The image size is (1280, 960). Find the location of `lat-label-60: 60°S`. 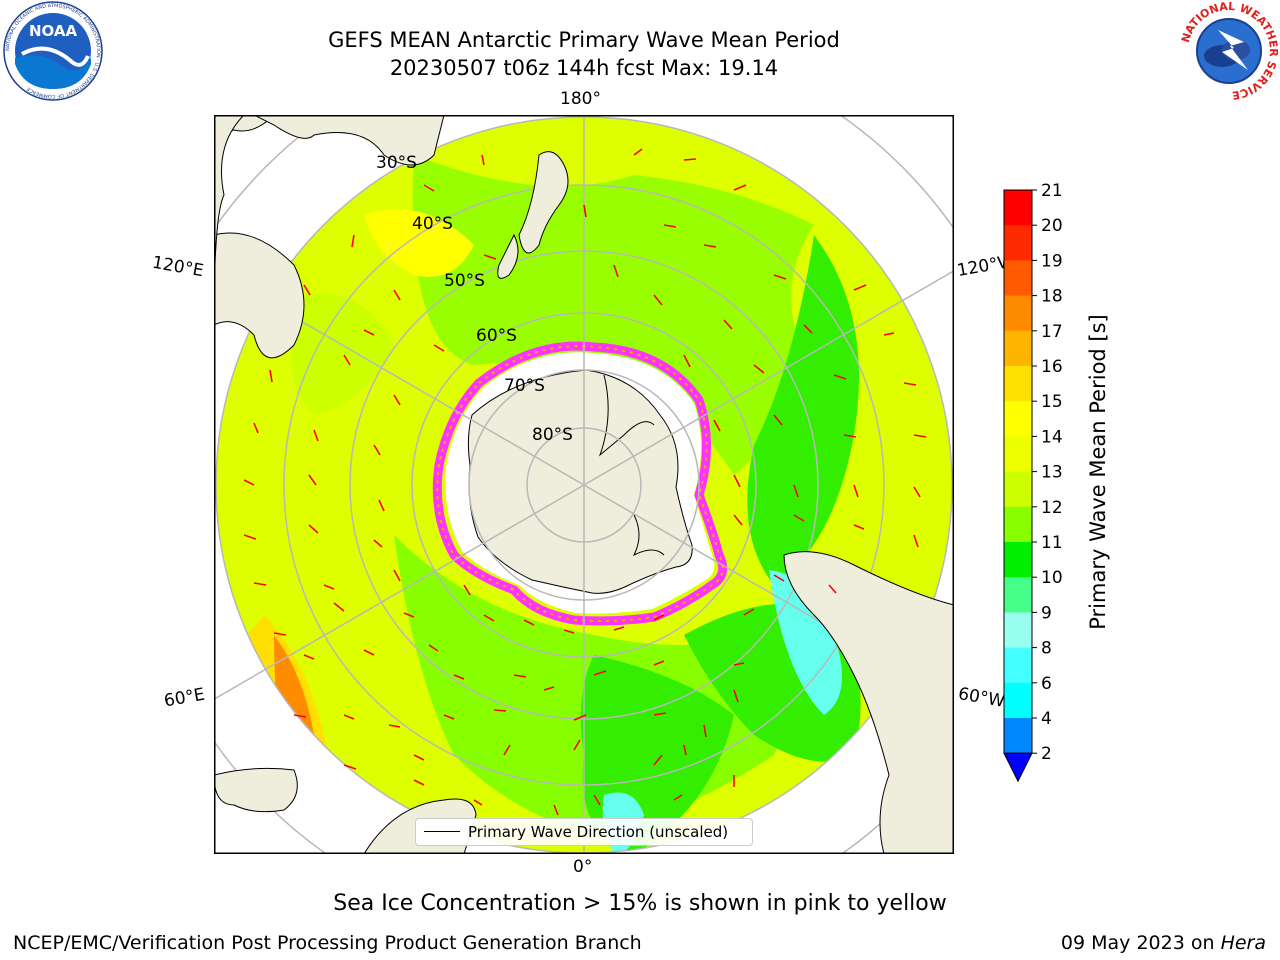

lat-label-60: 60°S is located at coordinates (496, 336).